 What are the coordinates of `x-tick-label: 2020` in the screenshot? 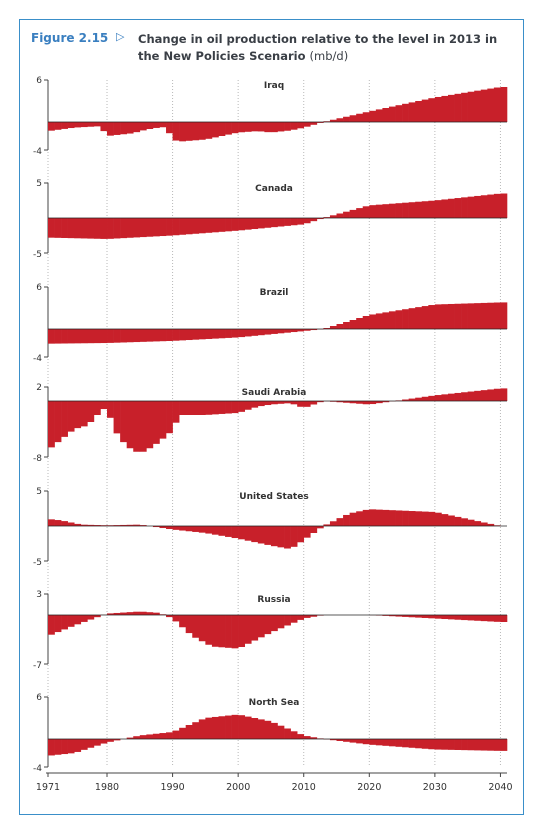 It's located at (369, 787).